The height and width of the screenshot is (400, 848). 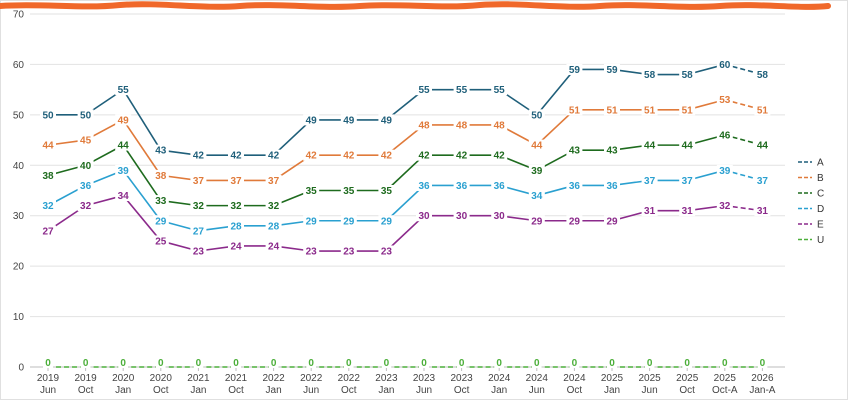 What do you see at coordinates (236, 378) in the screenshot?
I see `x-tick-year: 2021` at bounding box center [236, 378].